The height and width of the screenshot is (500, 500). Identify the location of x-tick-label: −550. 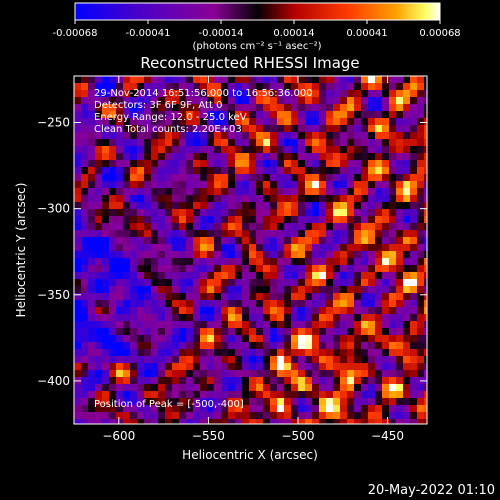
(208, 436).